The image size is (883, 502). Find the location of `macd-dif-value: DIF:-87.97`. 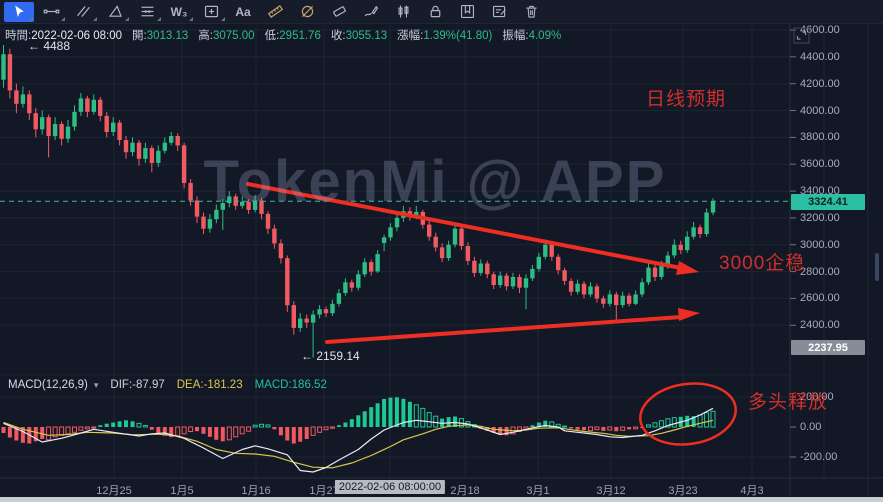

macd-dif-value: DIF:-87.97 is located at coordinates (137, 385).